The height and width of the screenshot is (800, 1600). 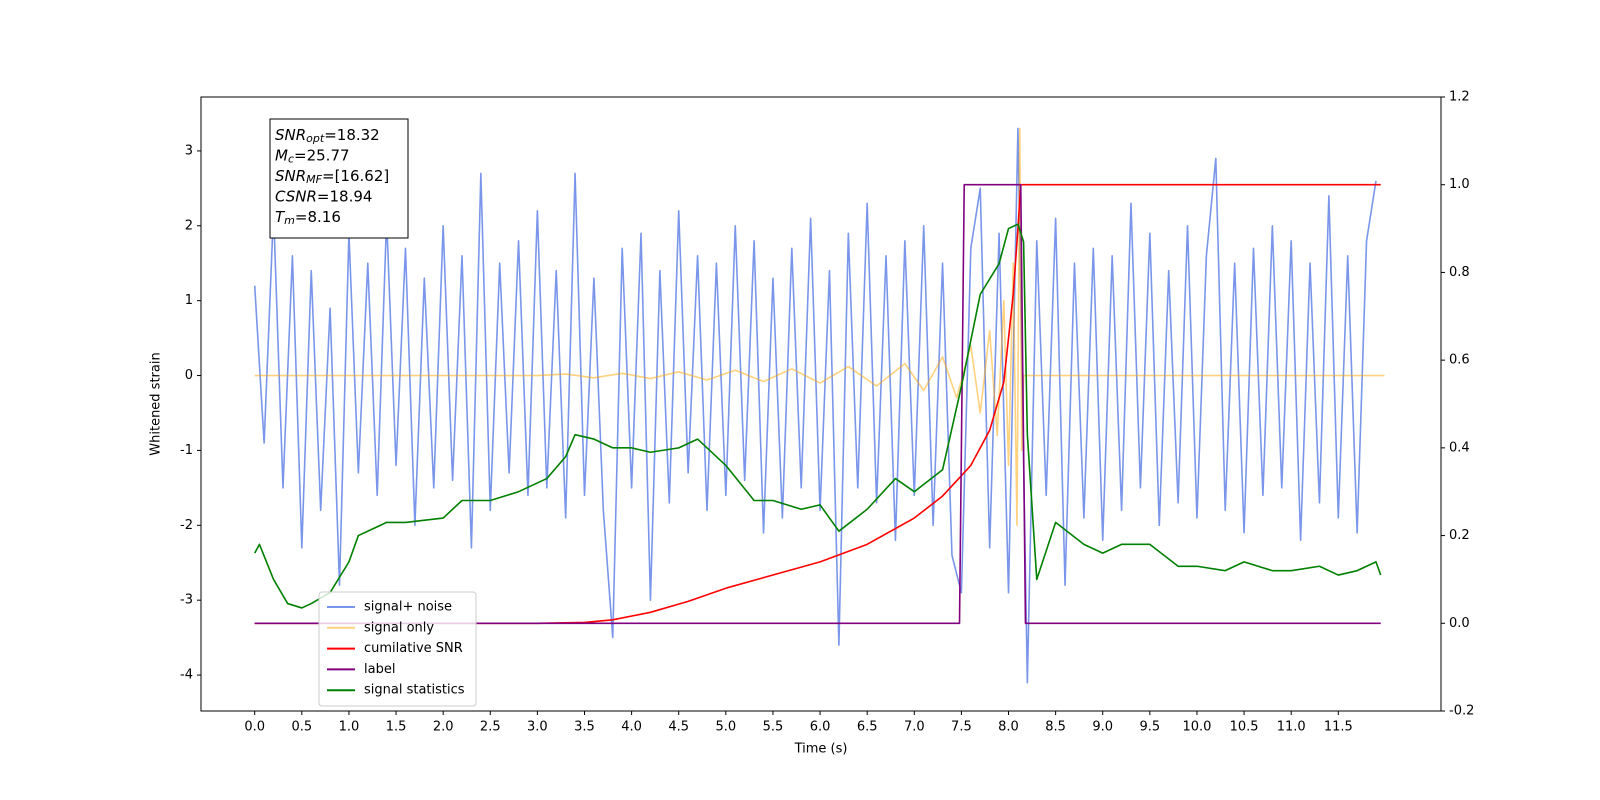 What do you see at coordinates (584, 727) in the screenshot?
I see `x-tick-label: 3.5` at bounding box center [584, 727].